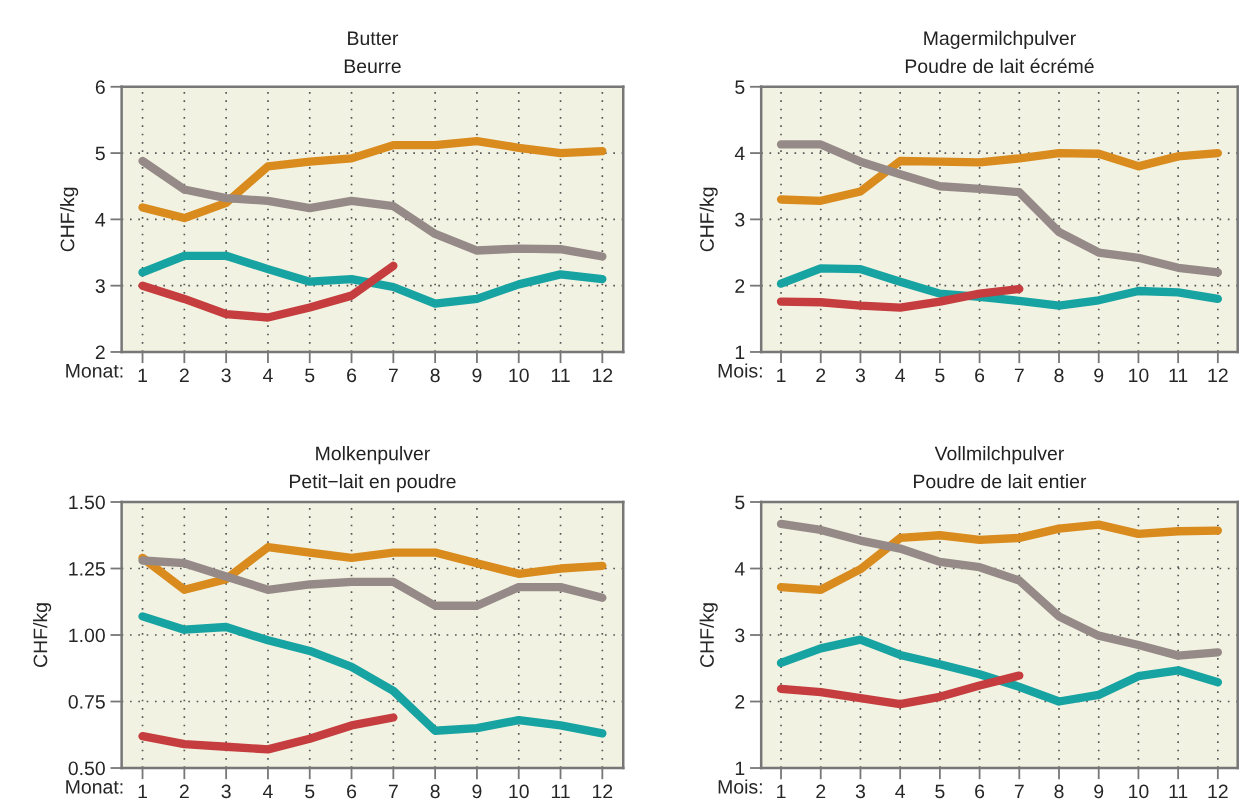 The image size is (1254, 811). I want to click on y-tick-label: 1.00, so click(87, 635).